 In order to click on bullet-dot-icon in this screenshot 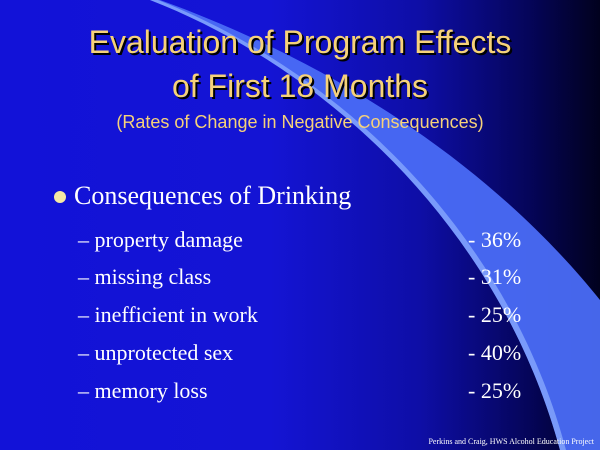, I will do `click(60, 197)`.